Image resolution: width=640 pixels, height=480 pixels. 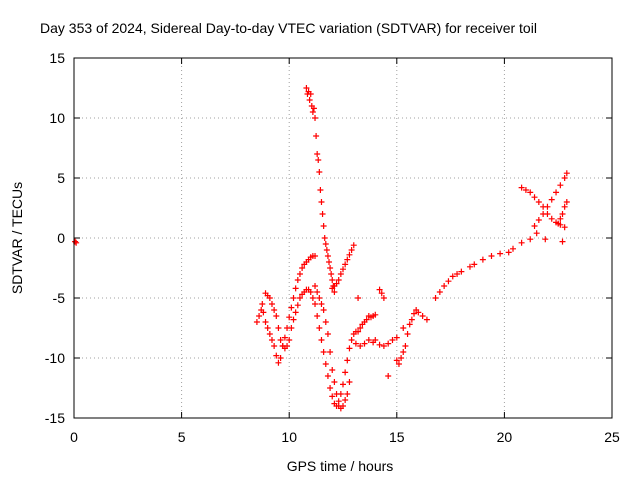 I want to click on y-tick-label: 15, so click(x=57, y=58).